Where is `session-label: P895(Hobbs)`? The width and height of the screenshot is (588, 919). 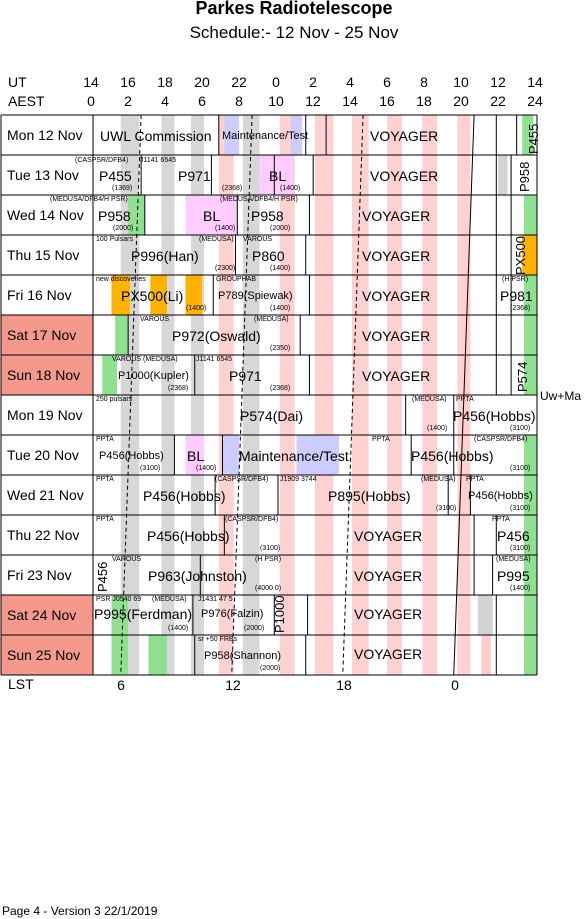 session-label: P895(Hobbs) is located at coordinates (369, 496).